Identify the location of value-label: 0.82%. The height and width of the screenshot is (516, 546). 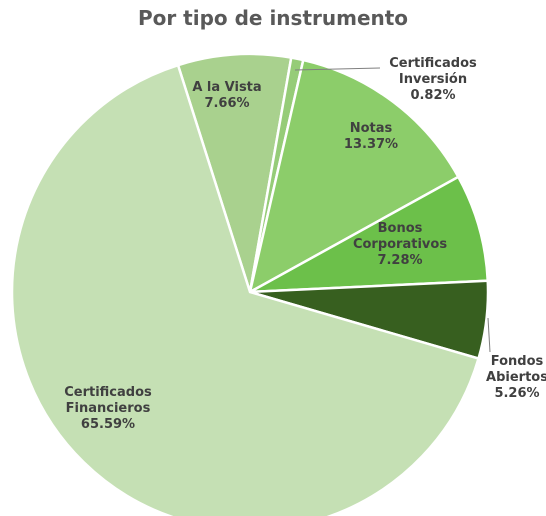
(433, 95).